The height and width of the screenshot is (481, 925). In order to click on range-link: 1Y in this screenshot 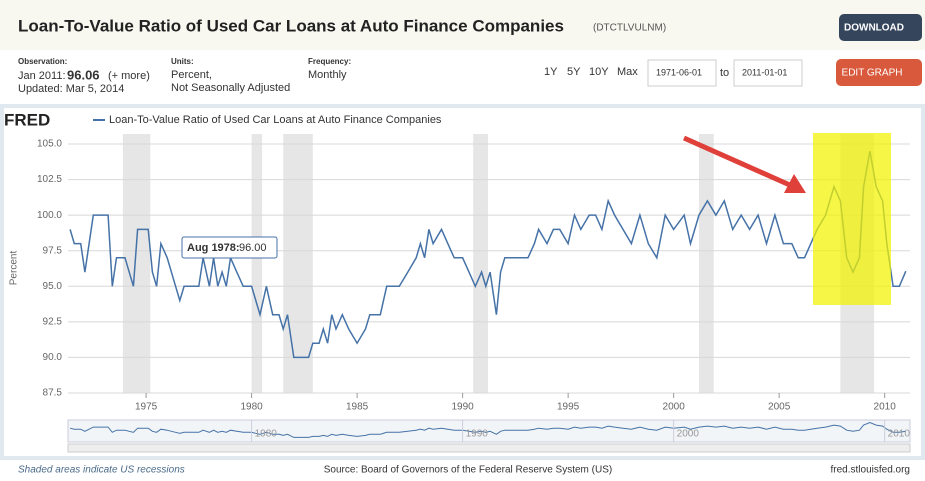, I will do `click(551, 72)`.